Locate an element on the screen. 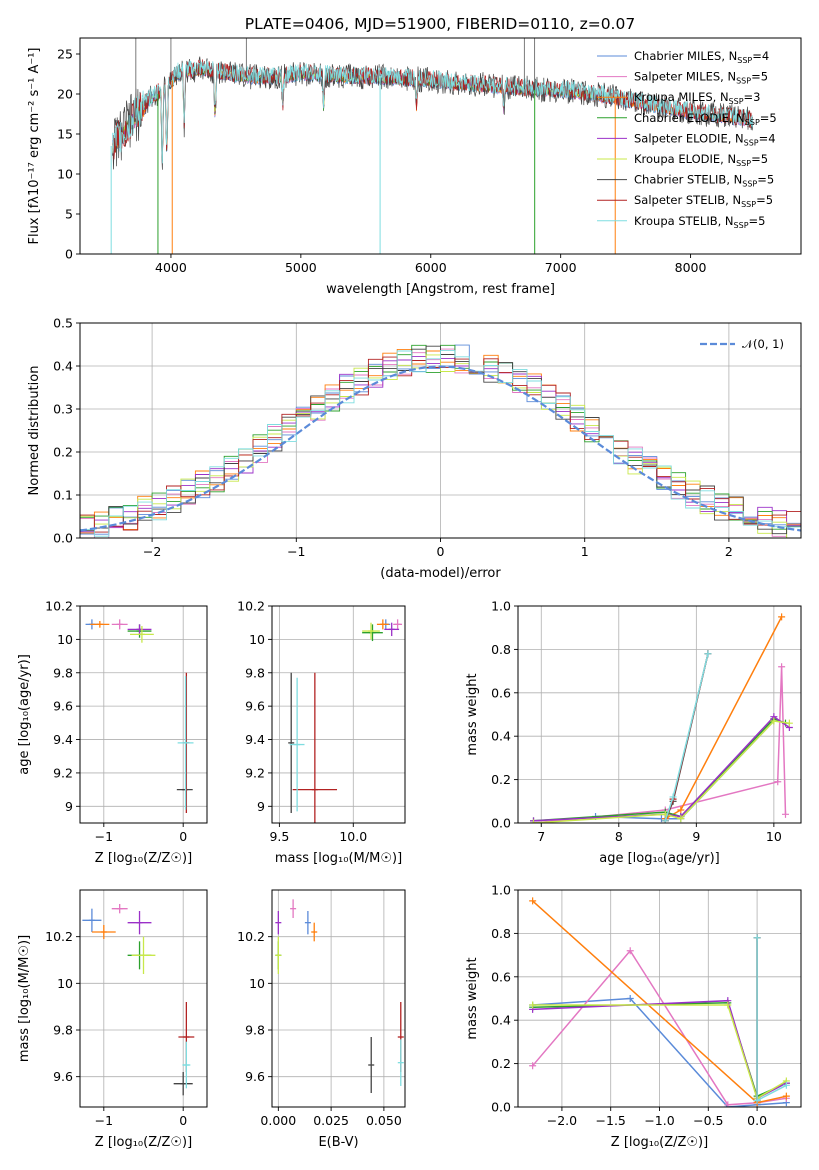 The height and width of the screenshot is (1170, 819). y-tick-label: 10.2 is located at coordinates (59, 606).